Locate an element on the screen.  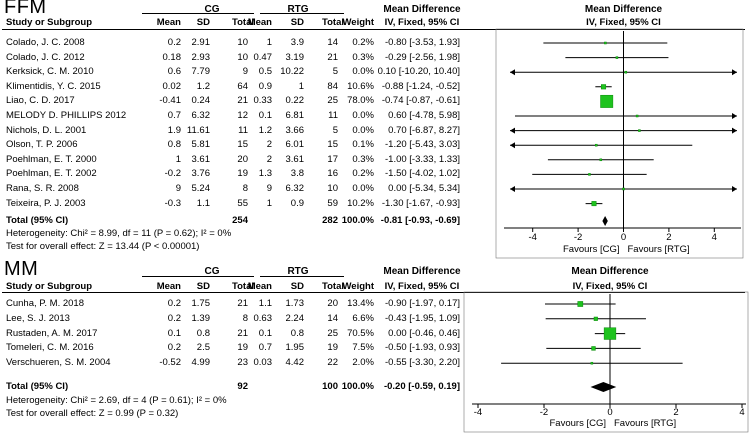
study-header: Study or Subgroup is located at coordinates (49, 22).